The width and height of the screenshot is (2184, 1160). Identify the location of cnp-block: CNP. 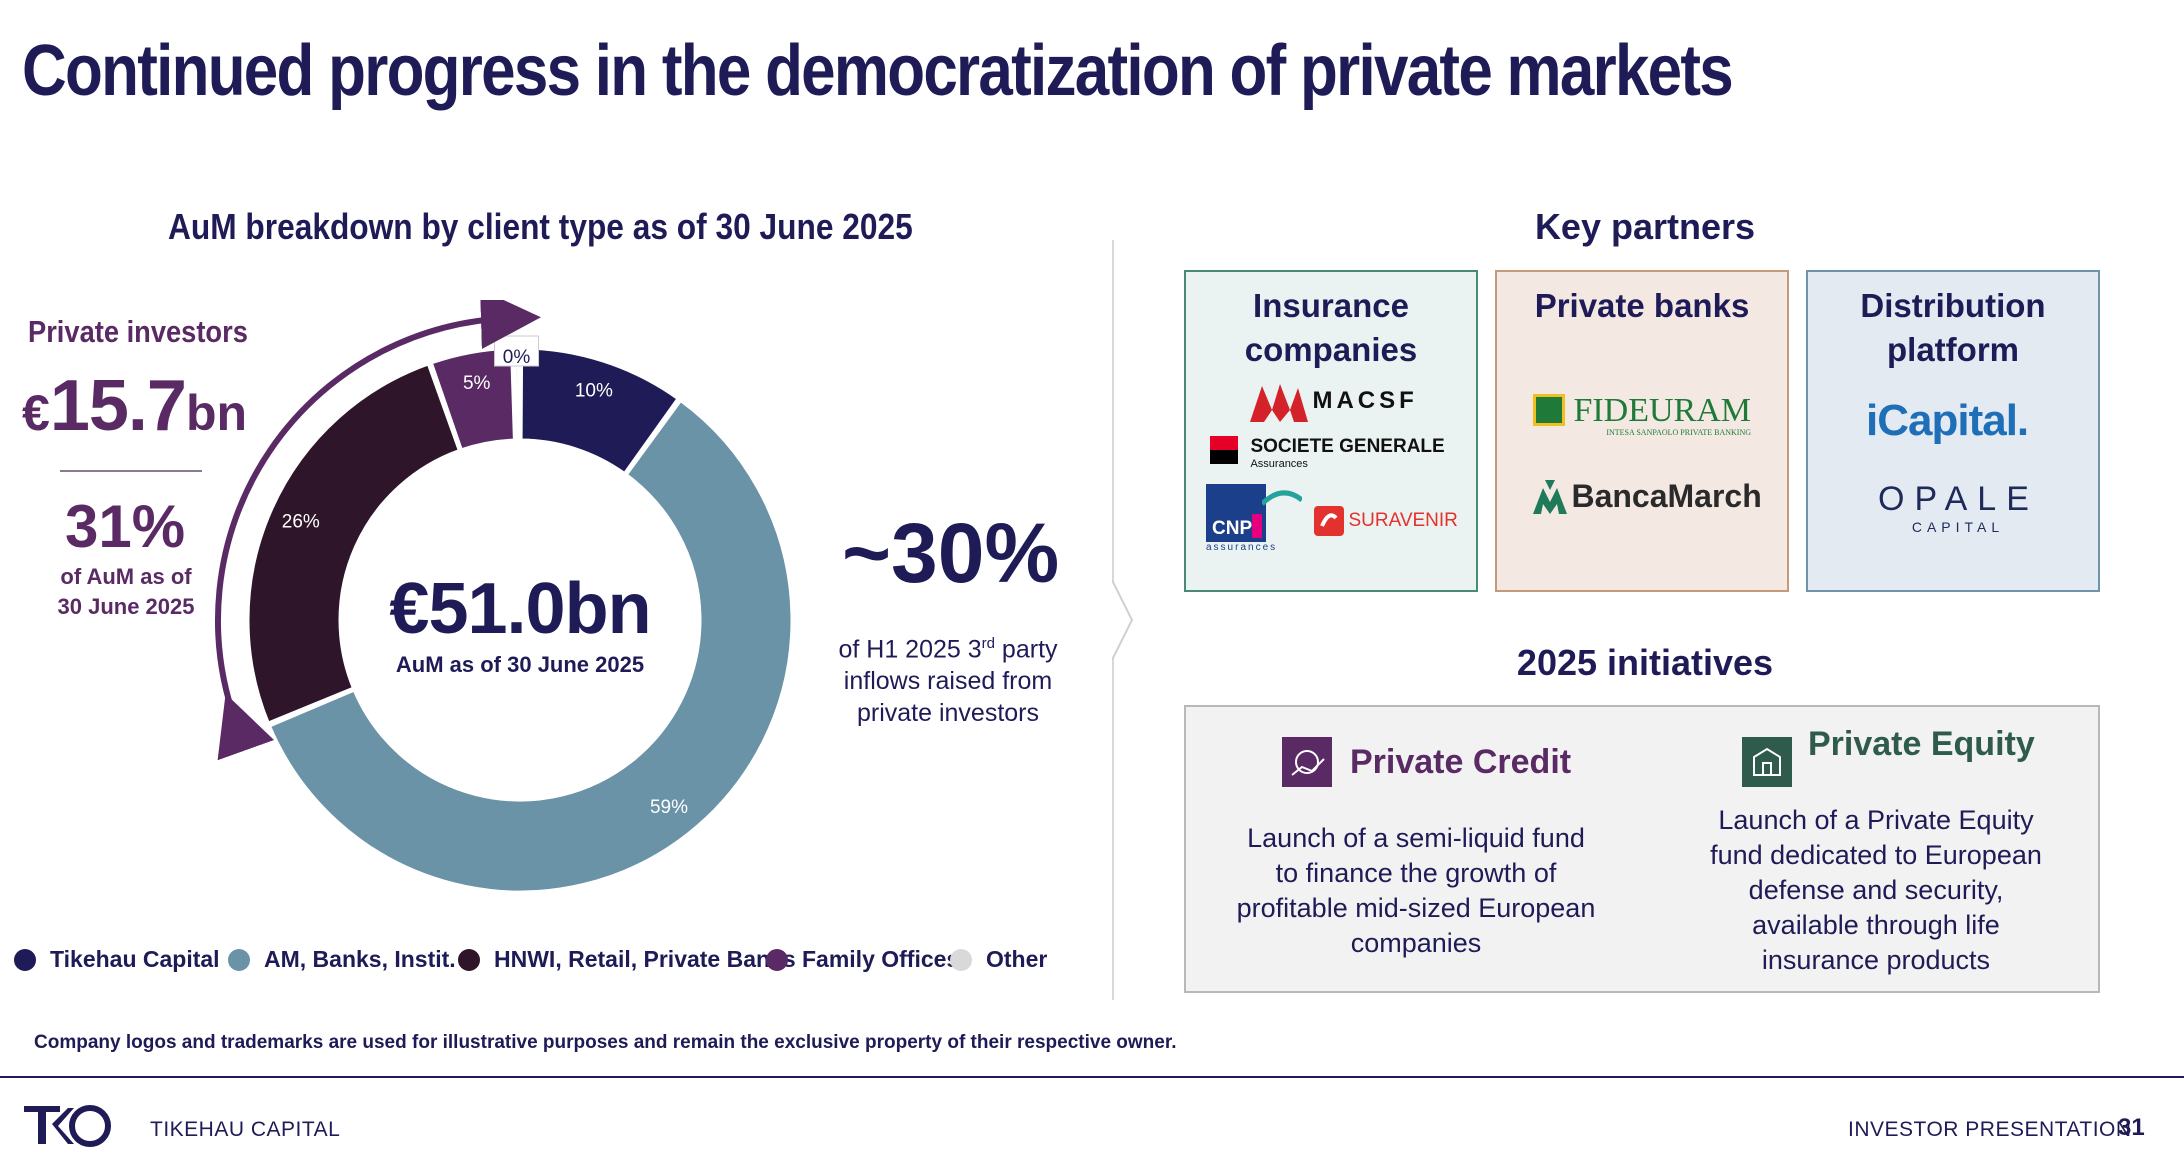
(1236, 513).